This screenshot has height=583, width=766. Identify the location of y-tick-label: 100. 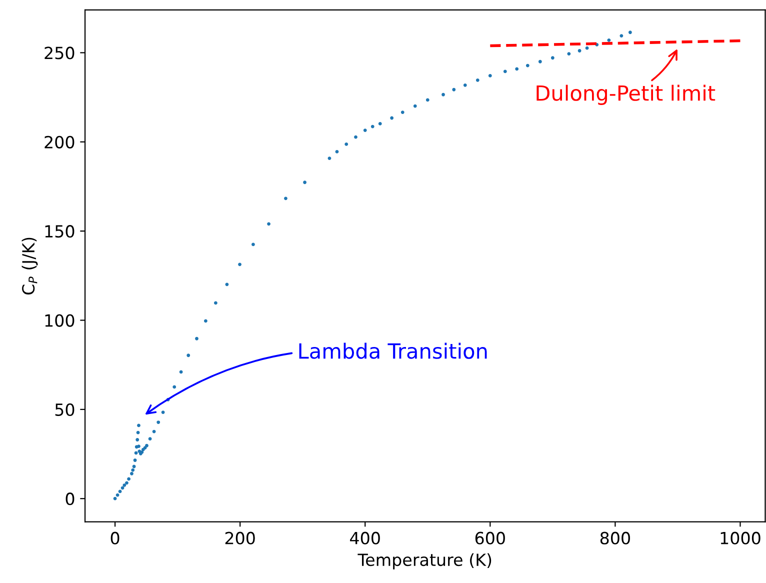
(59, 320).